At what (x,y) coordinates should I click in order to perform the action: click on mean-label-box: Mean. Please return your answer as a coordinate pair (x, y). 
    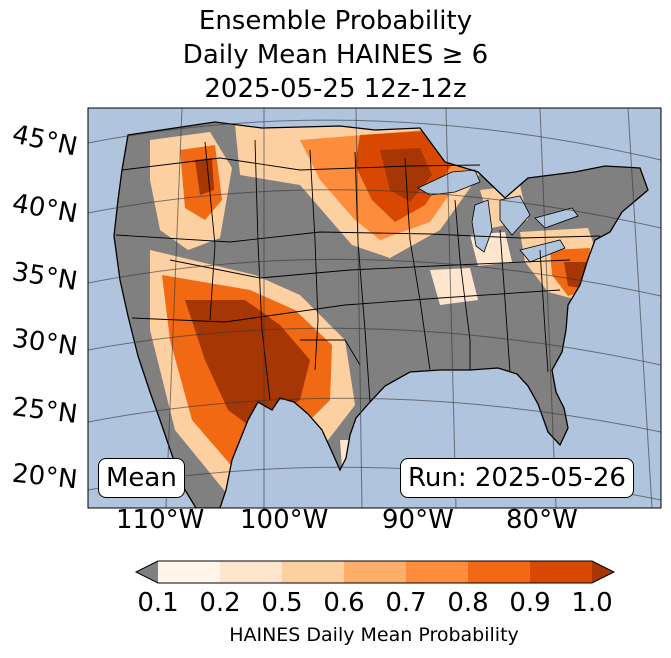
    Looking at the image, I should click on (141, 478).